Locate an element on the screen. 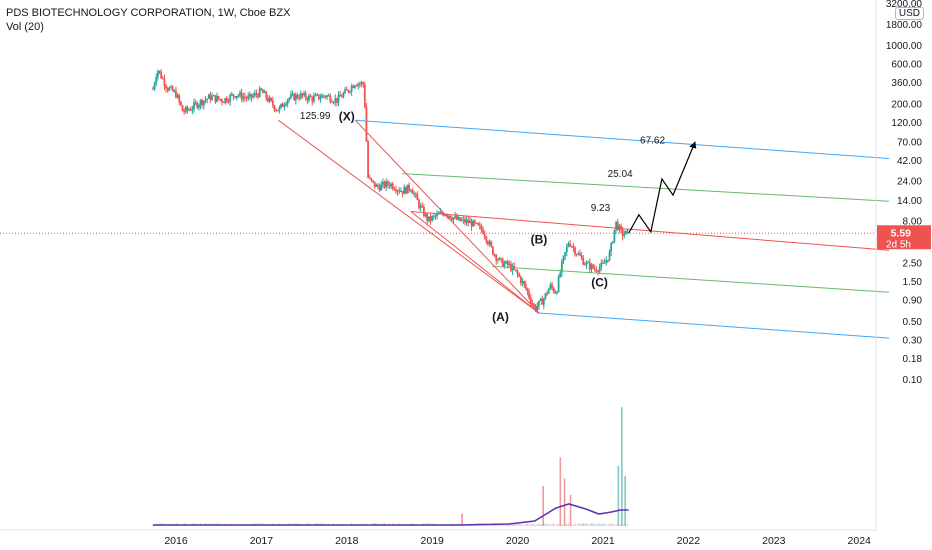  y-tick-label: 2.50 is located at coordinates (913, 263).